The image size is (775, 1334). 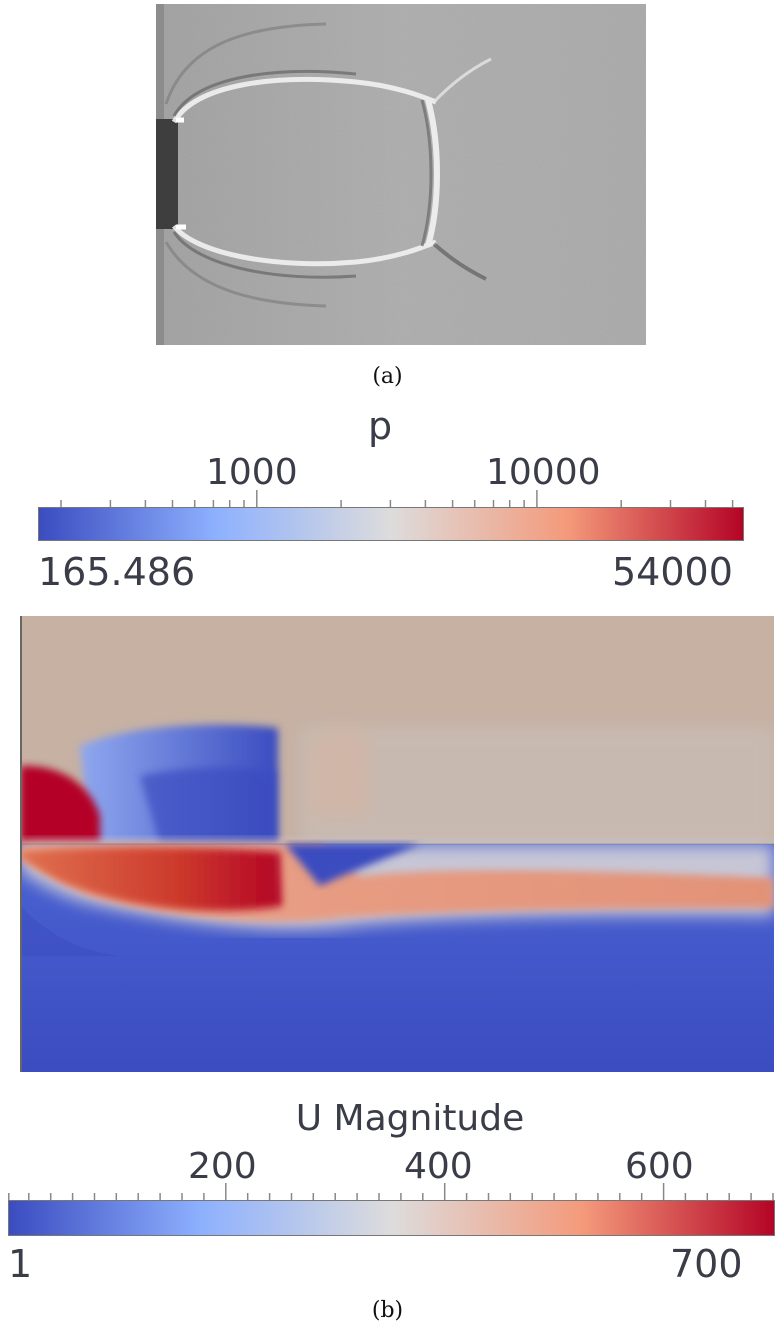 What do you see at coordinates (672, 572) in the screenshot?
I see `pressure-colorbar-max: 54000` at bounding box center [672, 572].